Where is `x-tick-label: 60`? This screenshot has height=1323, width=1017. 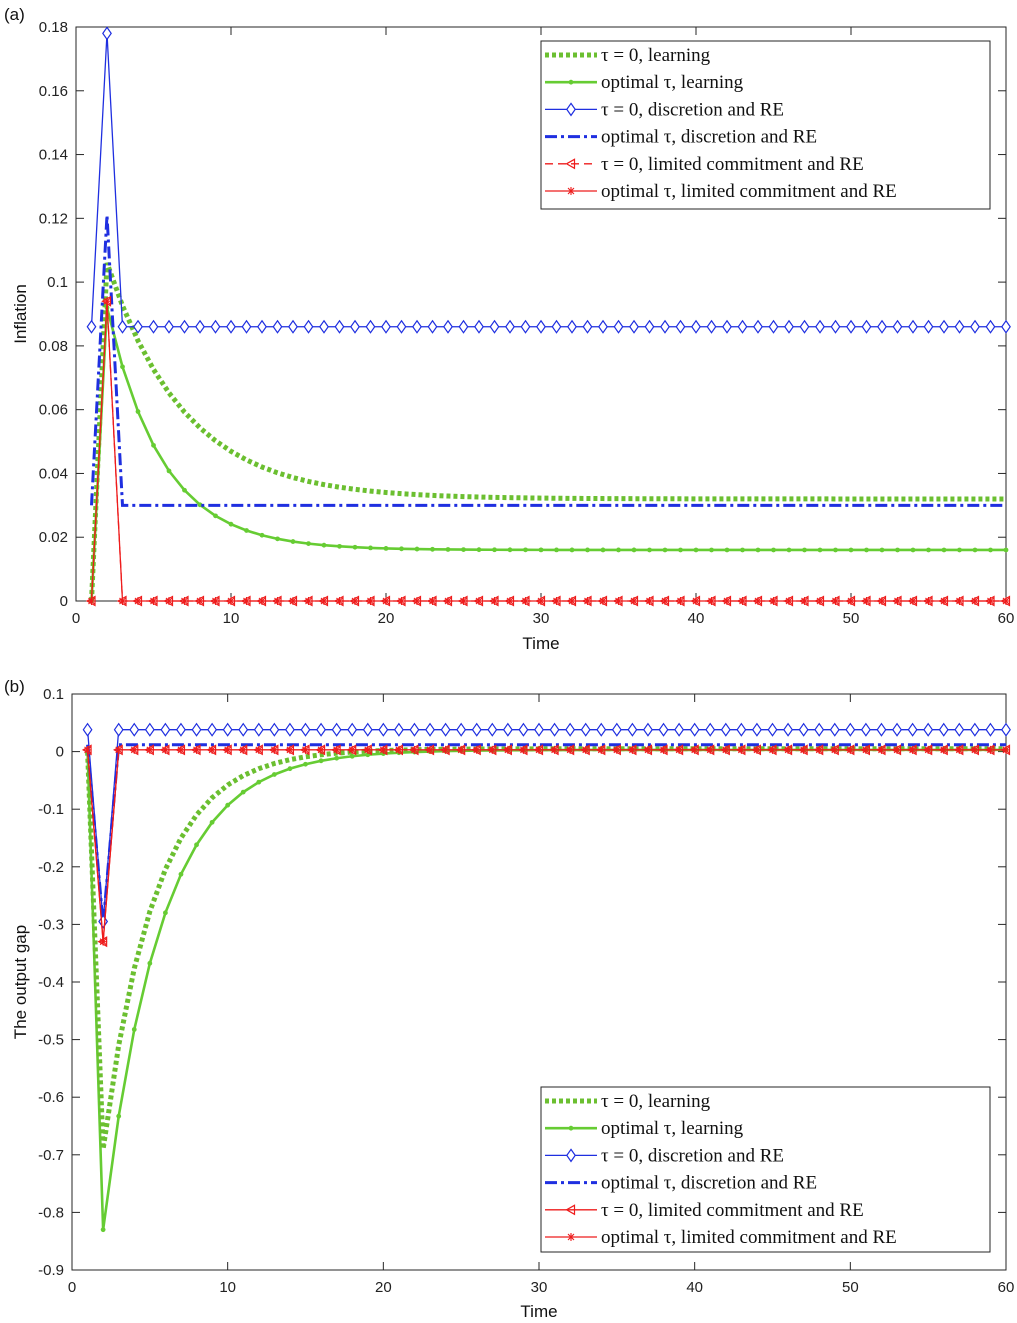 x-tick-label: 60 is located at coordinates (1006, 1287).